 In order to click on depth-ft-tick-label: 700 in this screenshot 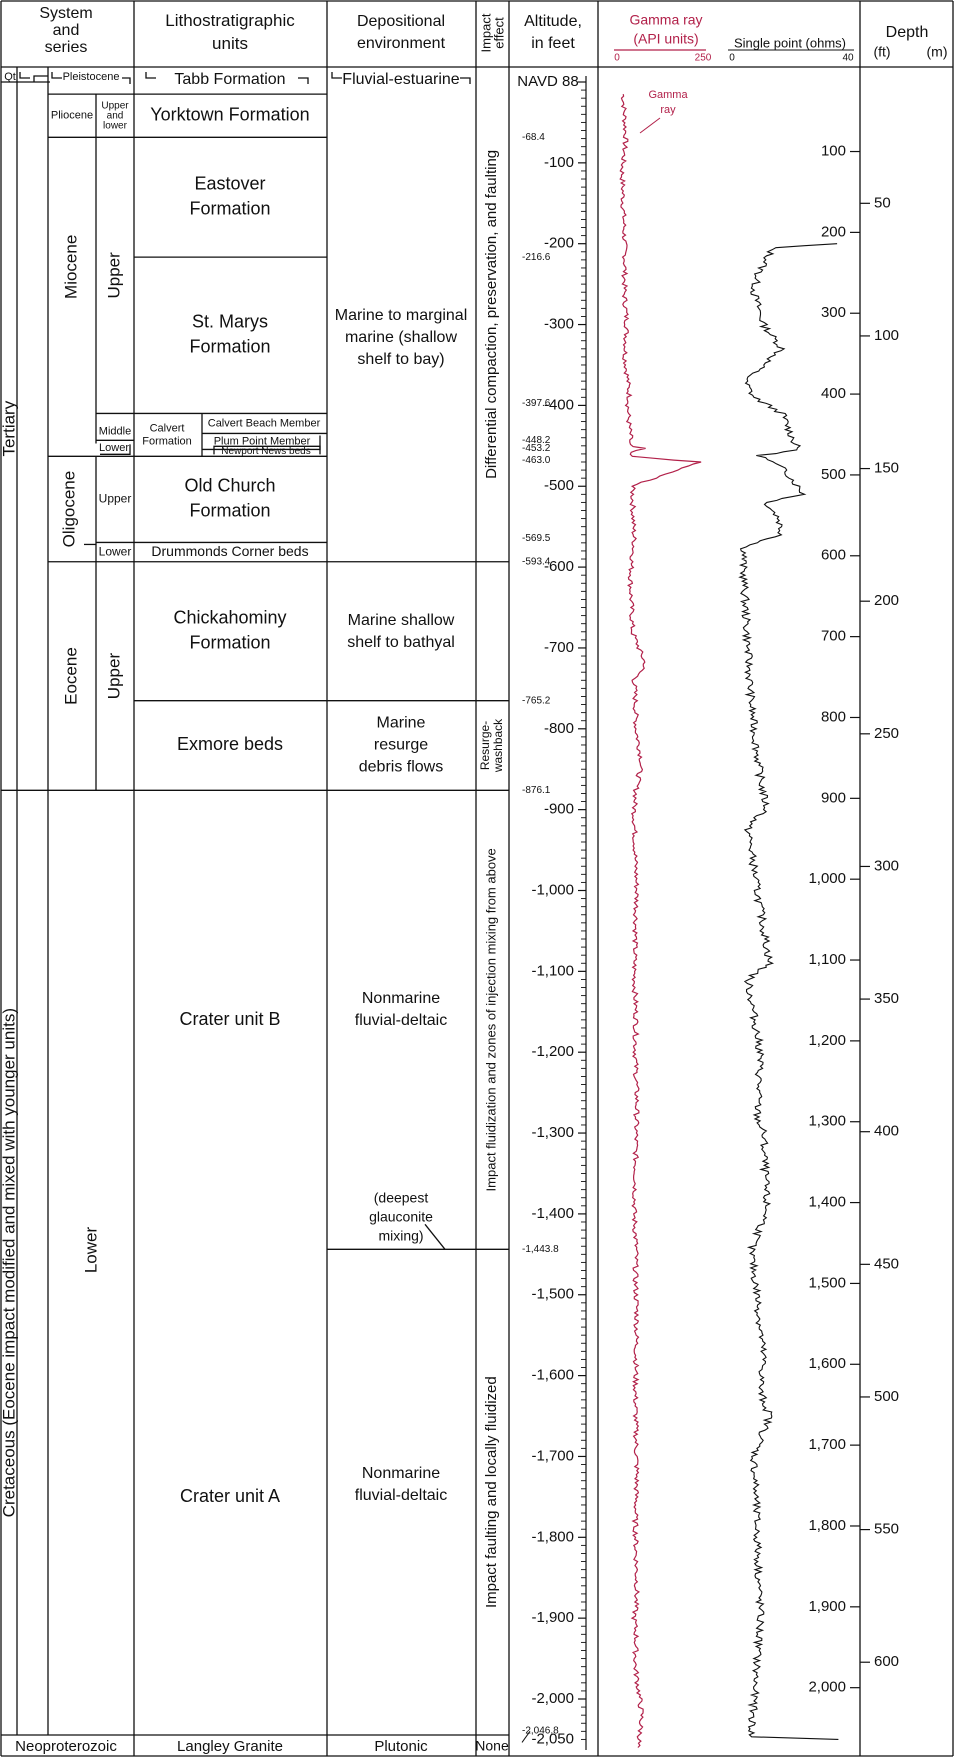, I will do `click(833, 636)`.